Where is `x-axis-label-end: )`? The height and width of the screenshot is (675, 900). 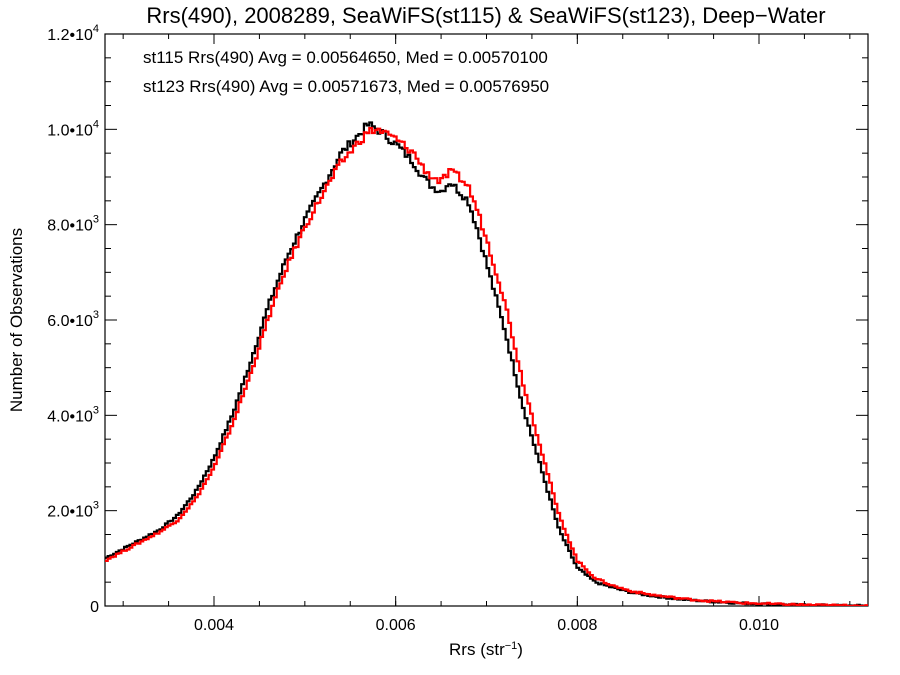 x-axis-label-end: ) is located at coordinates (520, 649).